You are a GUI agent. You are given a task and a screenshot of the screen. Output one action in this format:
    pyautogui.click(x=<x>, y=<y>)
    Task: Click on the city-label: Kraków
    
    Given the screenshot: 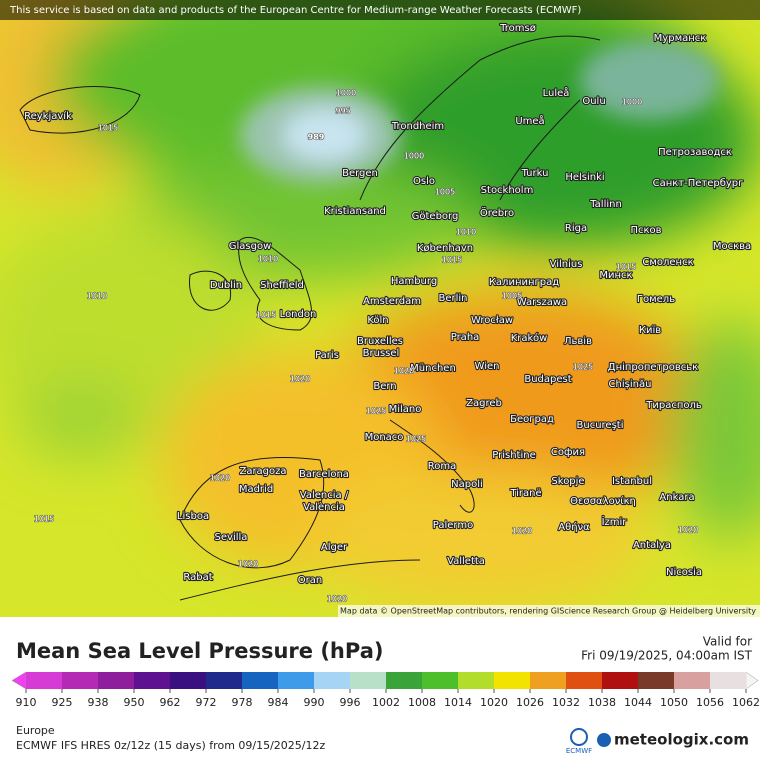 What is the action you would take?
    pyautogui.click(x=529, y=338)
    